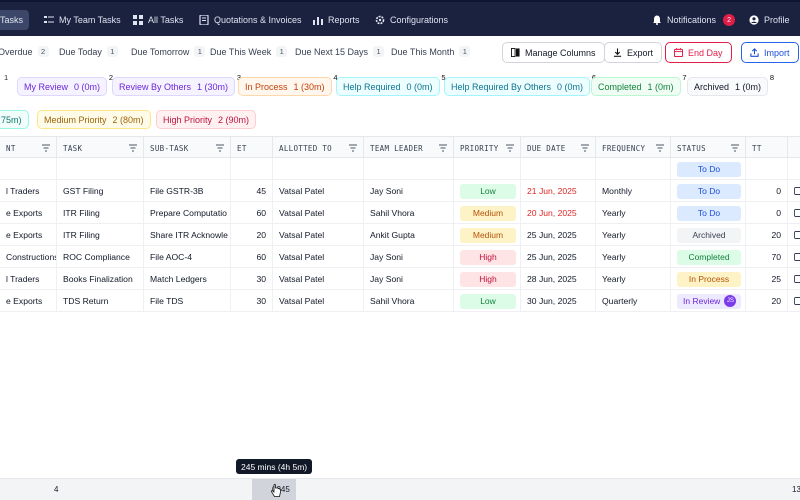 This screenshot has width=800, height=500. What do you see at coordinates (546, 148) in the screenshot?
I see `column-header-label: DUE DATE` at bounding box center [546, 148].